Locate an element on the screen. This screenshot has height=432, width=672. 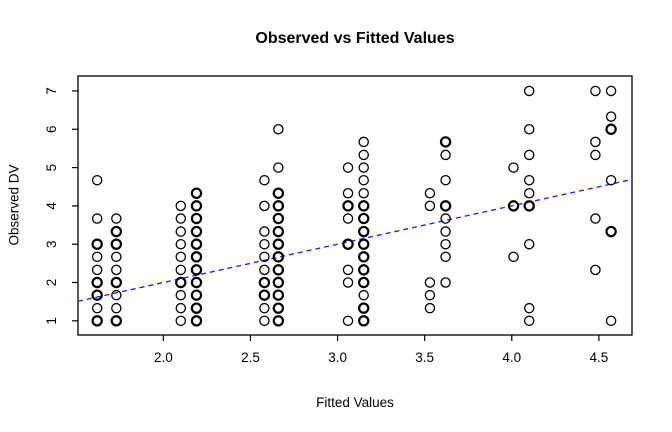
y-tick-label: 1 is located at coordinates (51, 321).